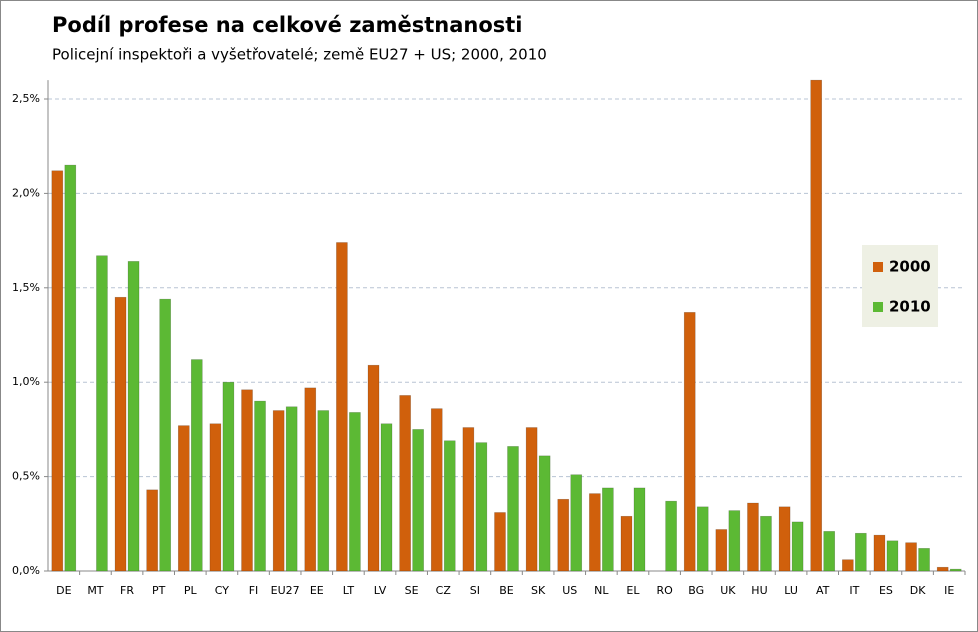  Describe the element at coordinates (222, 590) in the screenshot. I see `x-tick-label: CY` at that location.